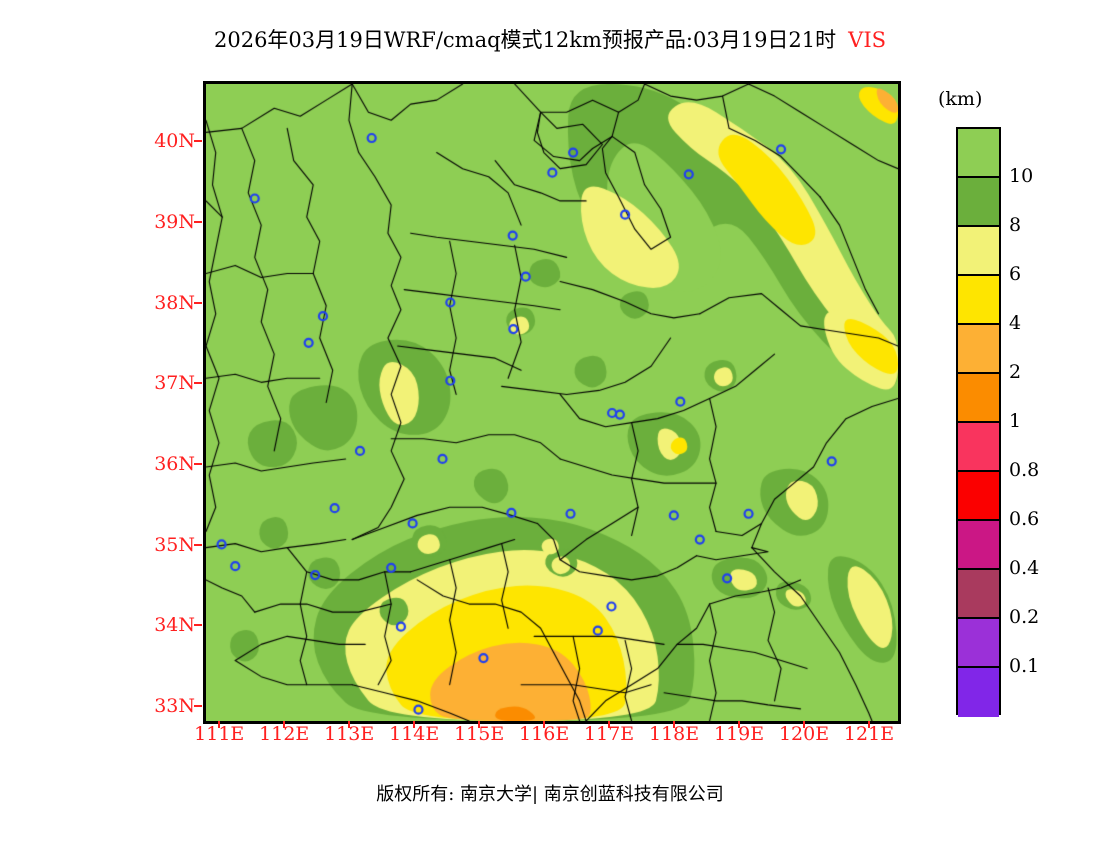  I want to click on colorbar-tick-label: 0.8, so click(1024, 470).